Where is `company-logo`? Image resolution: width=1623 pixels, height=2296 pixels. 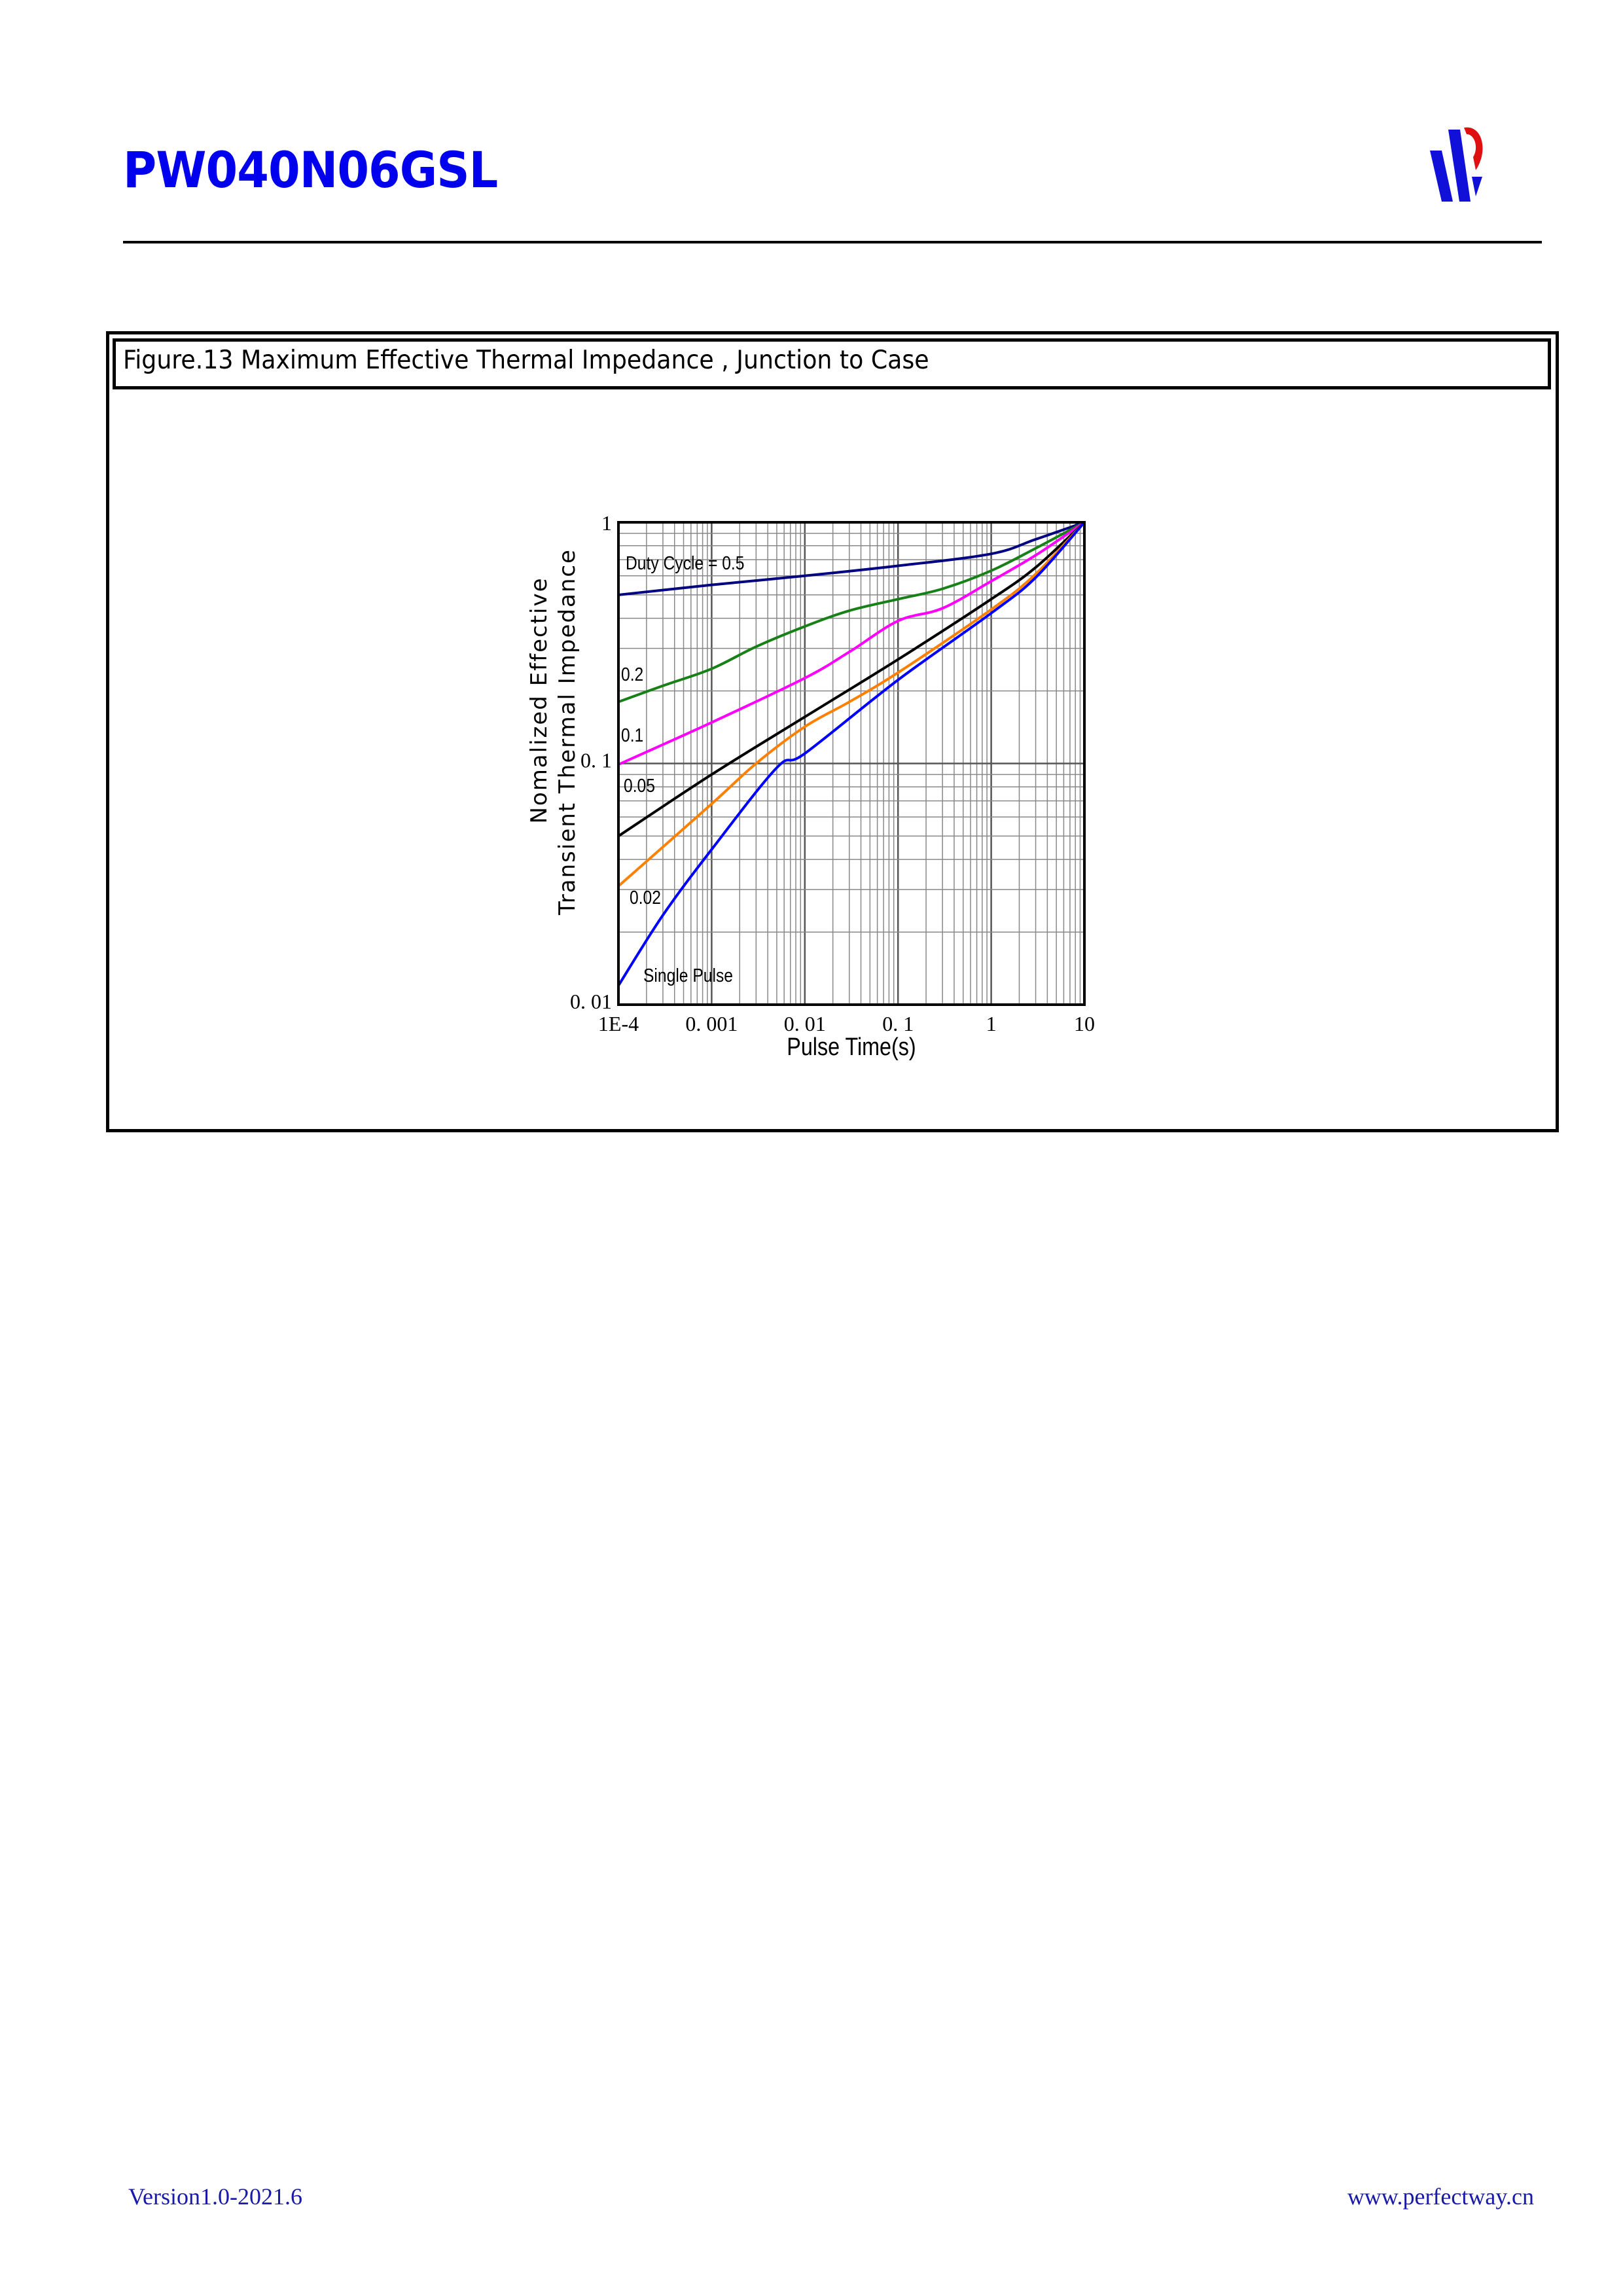 company-logo is located at coordinates (1456, 164).